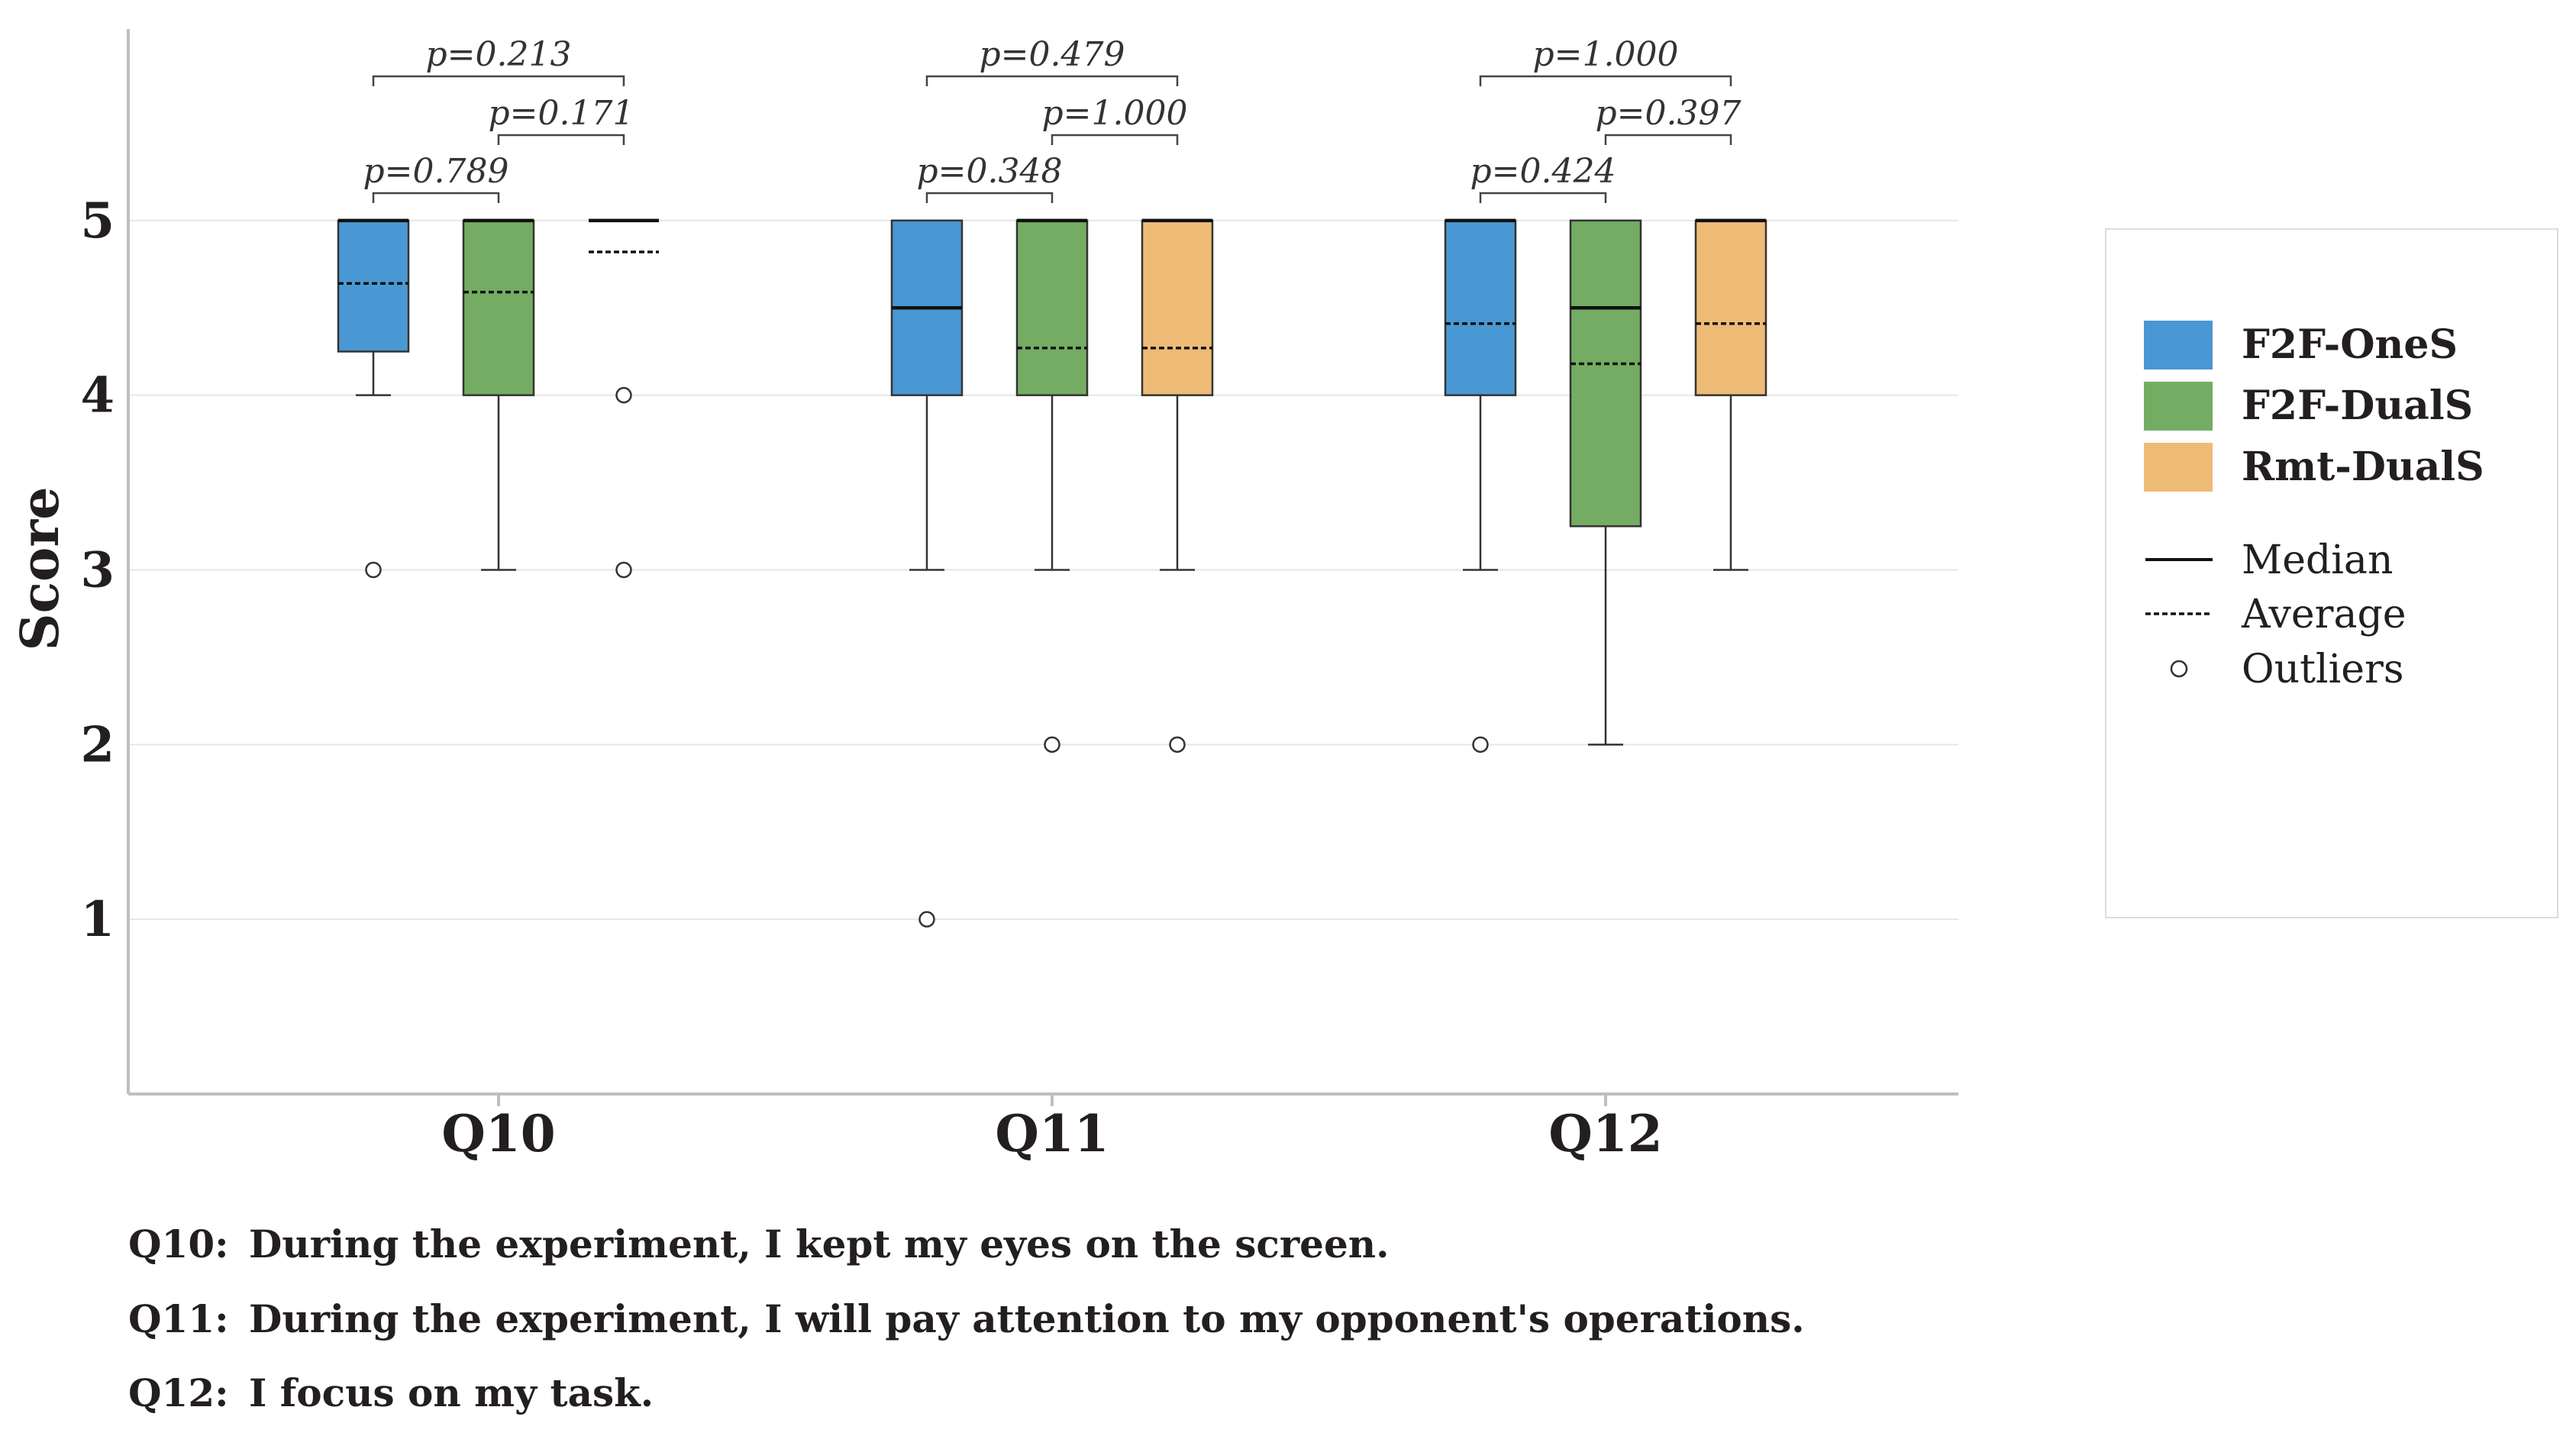 The height and width of the screenshot is (1436, 2576). What do you see at coordinates (178, 1392) in the screenshot?
I see `question-id: Q12:` at bounding box center [178, 1392].